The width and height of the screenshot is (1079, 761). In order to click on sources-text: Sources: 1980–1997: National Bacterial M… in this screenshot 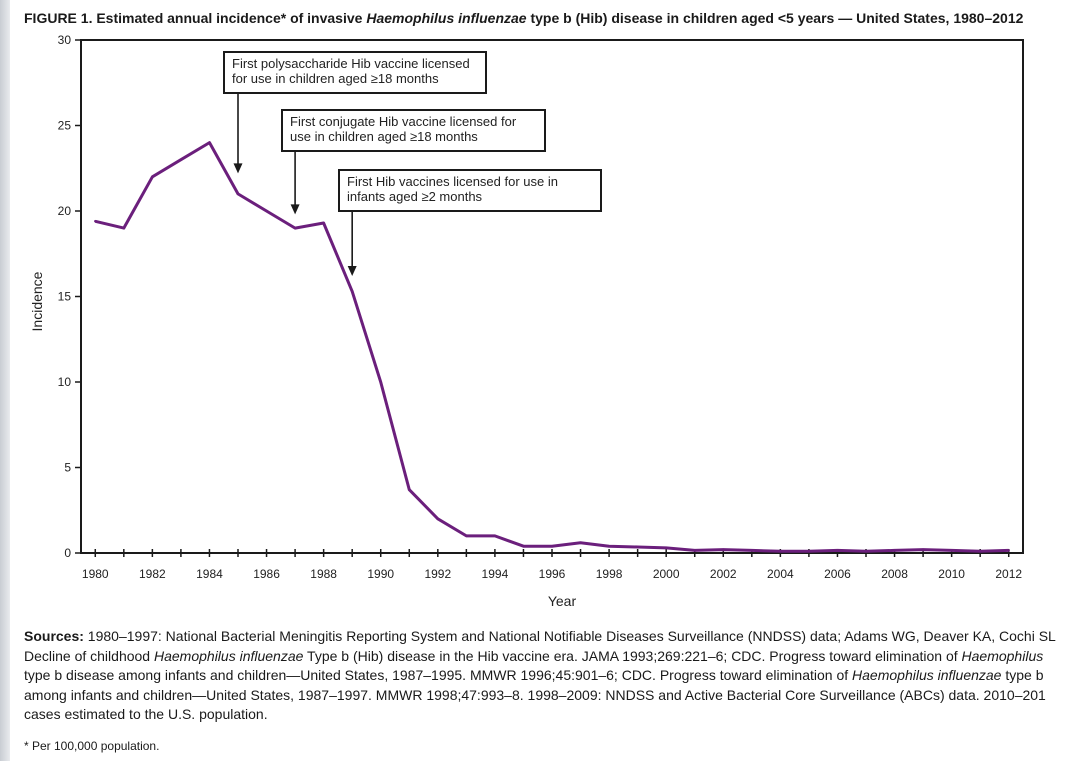, I will do `click(551, 676)`.